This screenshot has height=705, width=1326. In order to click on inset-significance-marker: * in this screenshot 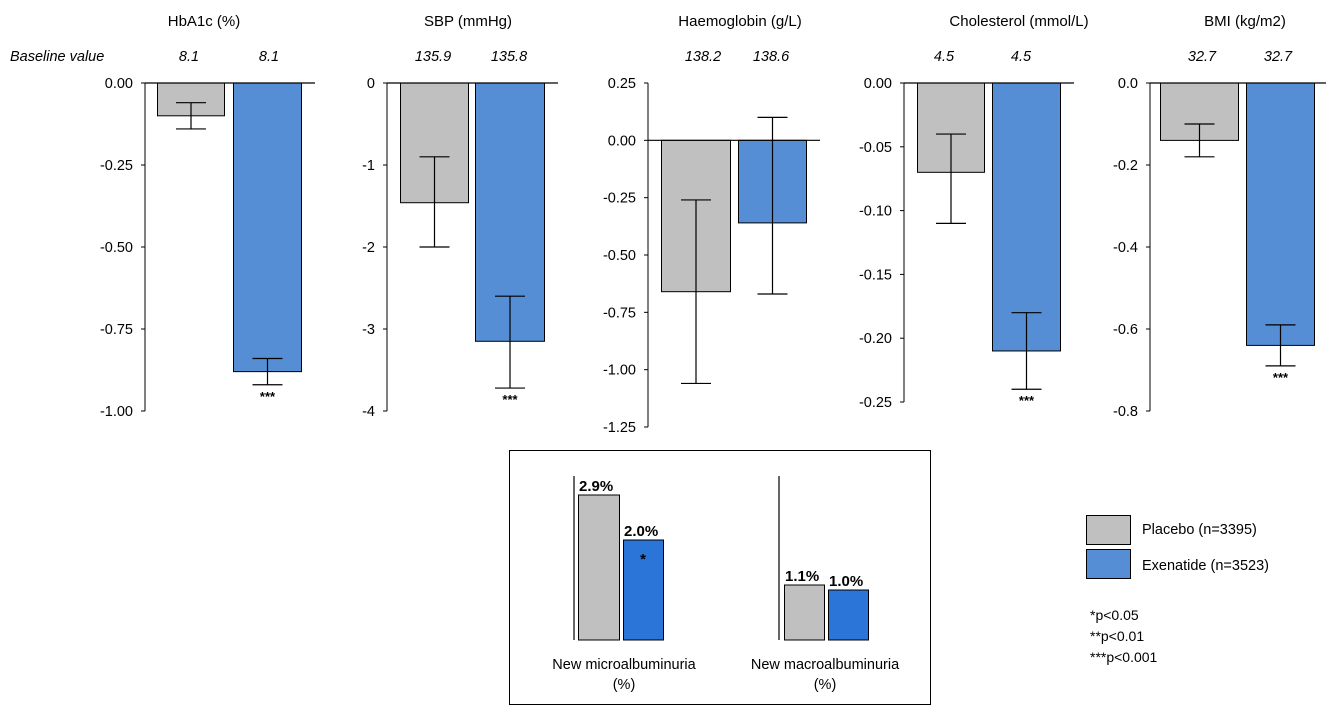, I will do `click(643, 559)`.